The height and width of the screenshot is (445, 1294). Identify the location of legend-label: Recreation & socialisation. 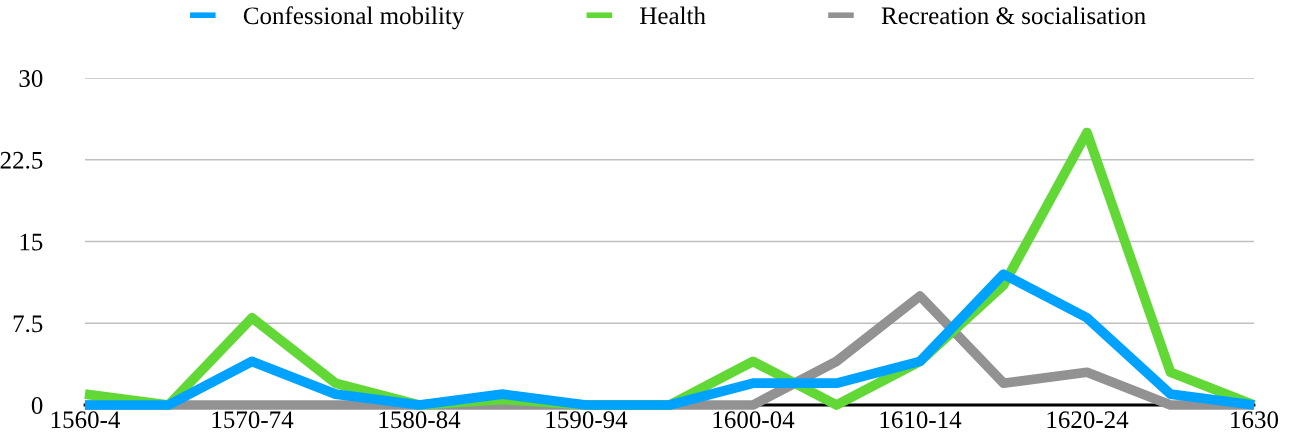
(1013, 15).